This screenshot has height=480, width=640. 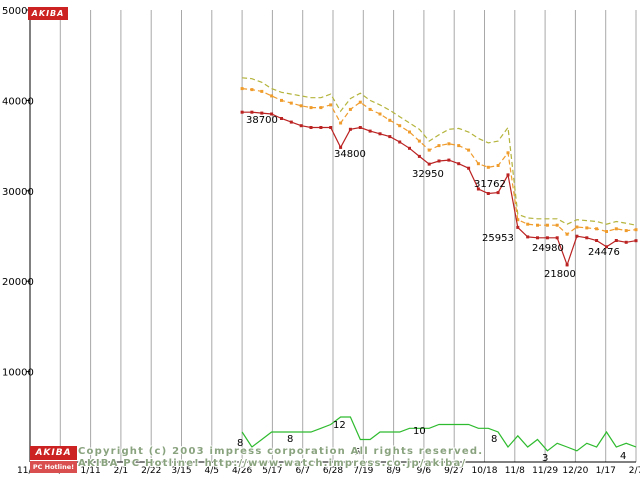 What do you see at coordinates (548, 248) in the screenshot?
I see `price-label: 24980` at bounding box center [548, 248].